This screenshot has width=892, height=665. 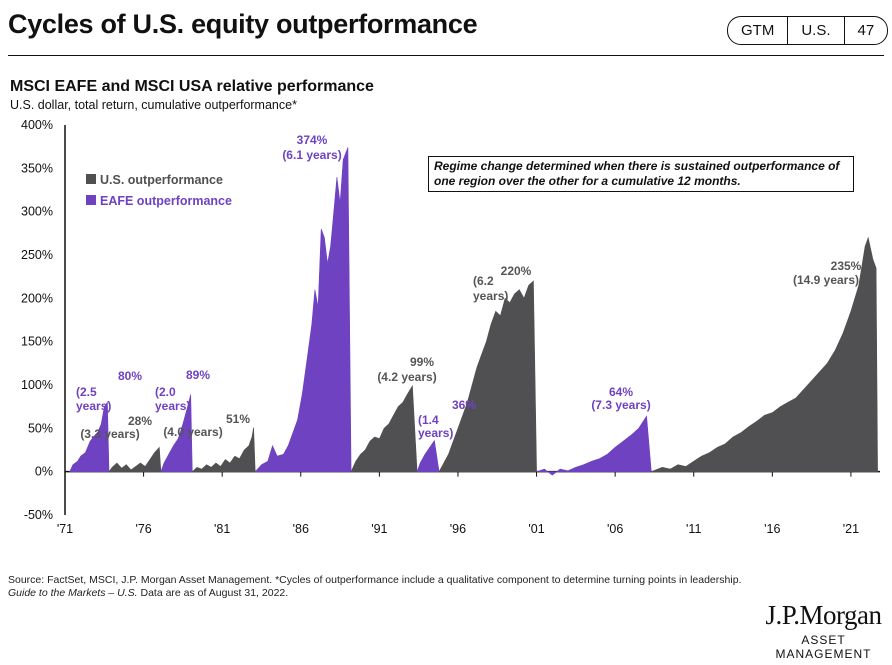 I want to click on us-cycle-area-1995, so click(x=487, y=376).